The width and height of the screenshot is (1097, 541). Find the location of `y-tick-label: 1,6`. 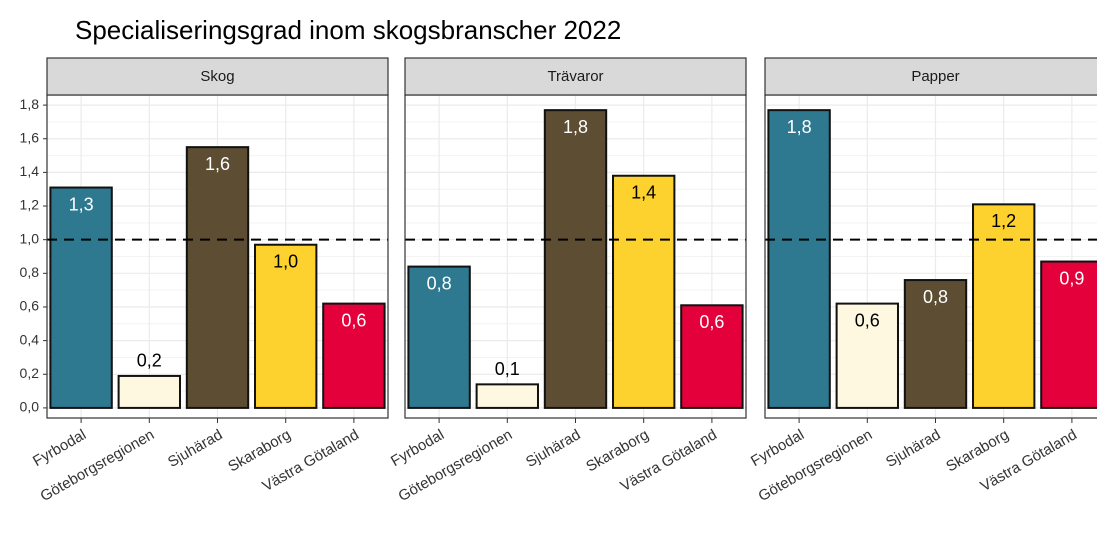

y-tick-label: 1,6 is located at coordinates (30, 137).